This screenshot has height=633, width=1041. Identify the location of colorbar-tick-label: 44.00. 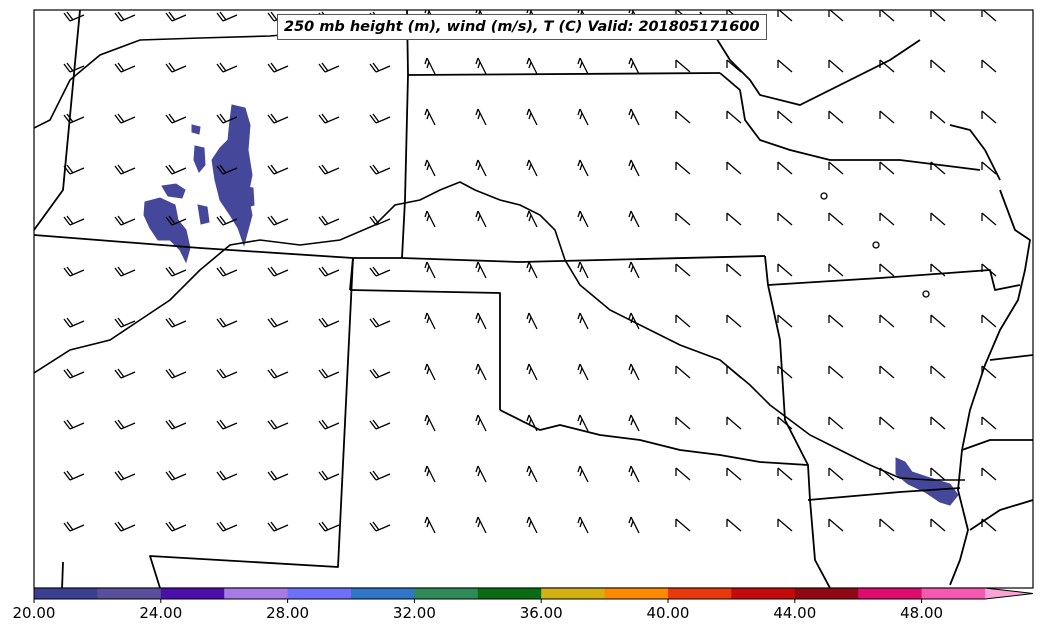
(794, 613).